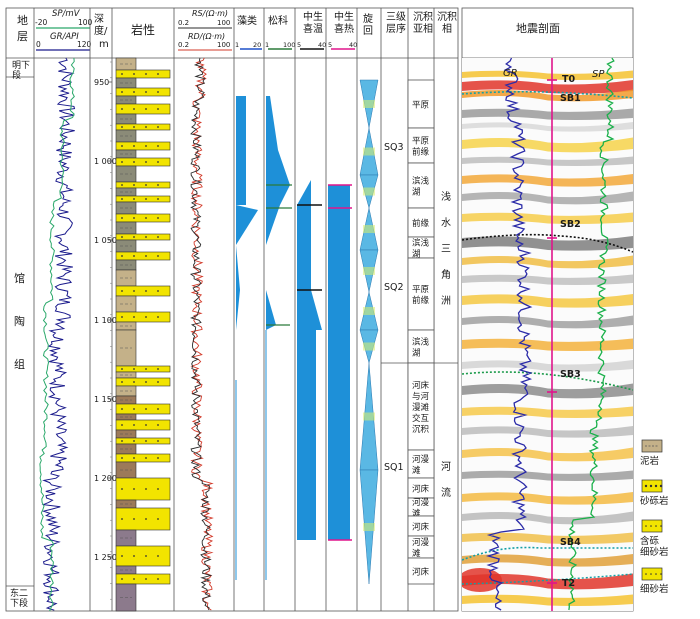 The image size is (700, 619). I want to click on subfacies-label: 河漫, so click(421, 542).